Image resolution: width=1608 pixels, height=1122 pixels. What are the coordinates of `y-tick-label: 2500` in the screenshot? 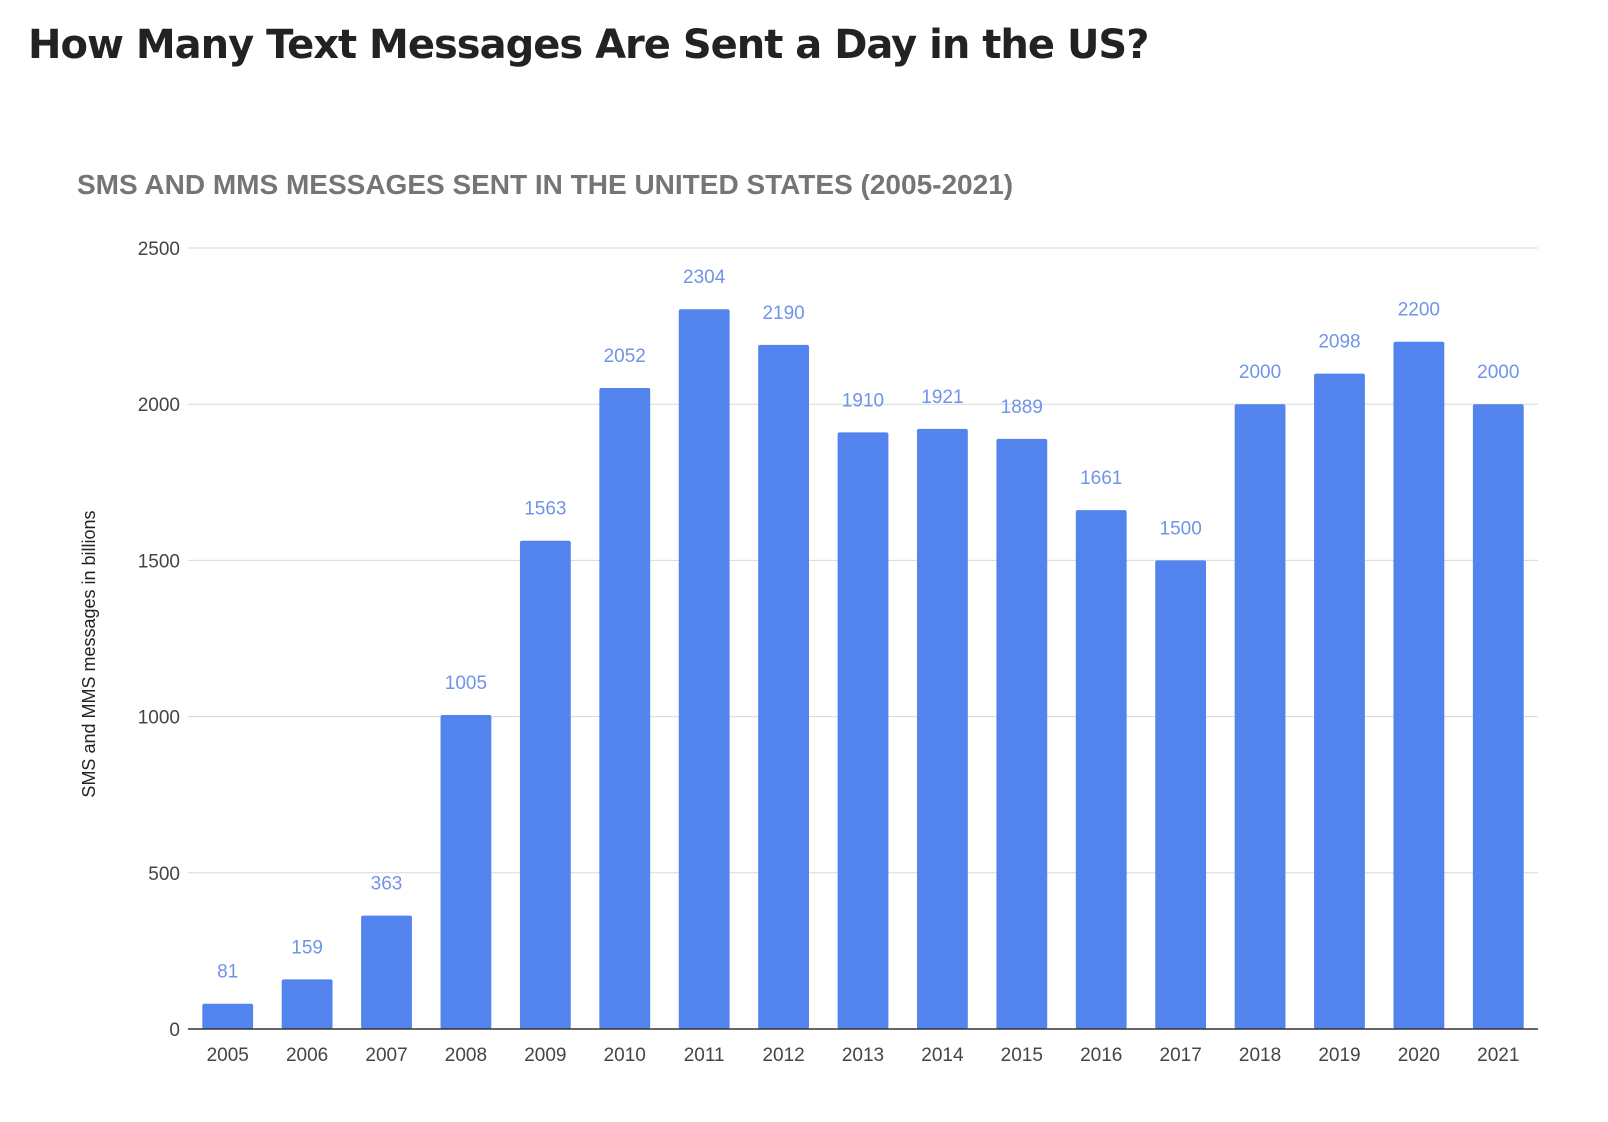 It's located at (159, 249).